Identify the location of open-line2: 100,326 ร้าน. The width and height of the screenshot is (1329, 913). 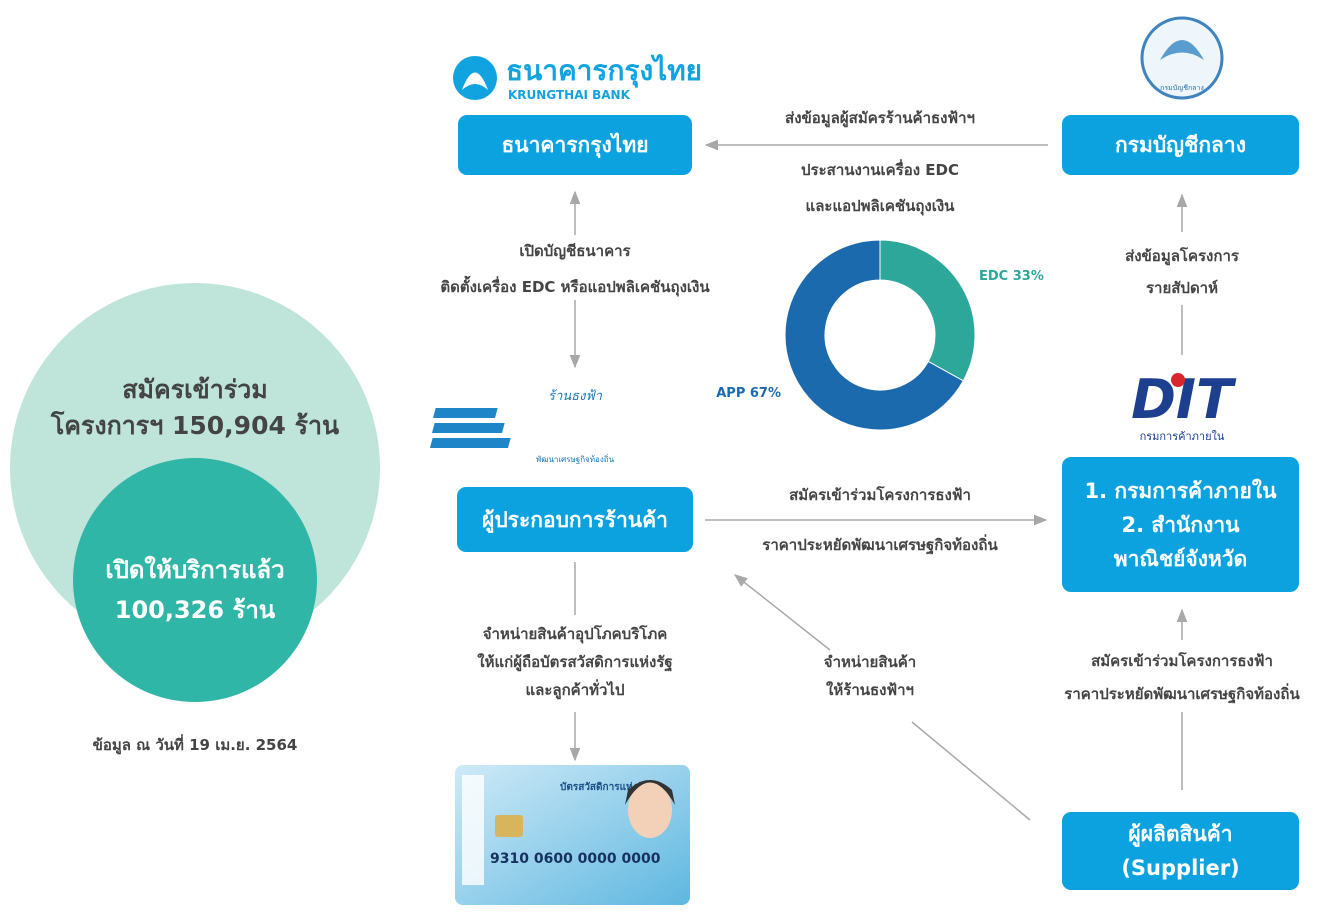
(194, 610).